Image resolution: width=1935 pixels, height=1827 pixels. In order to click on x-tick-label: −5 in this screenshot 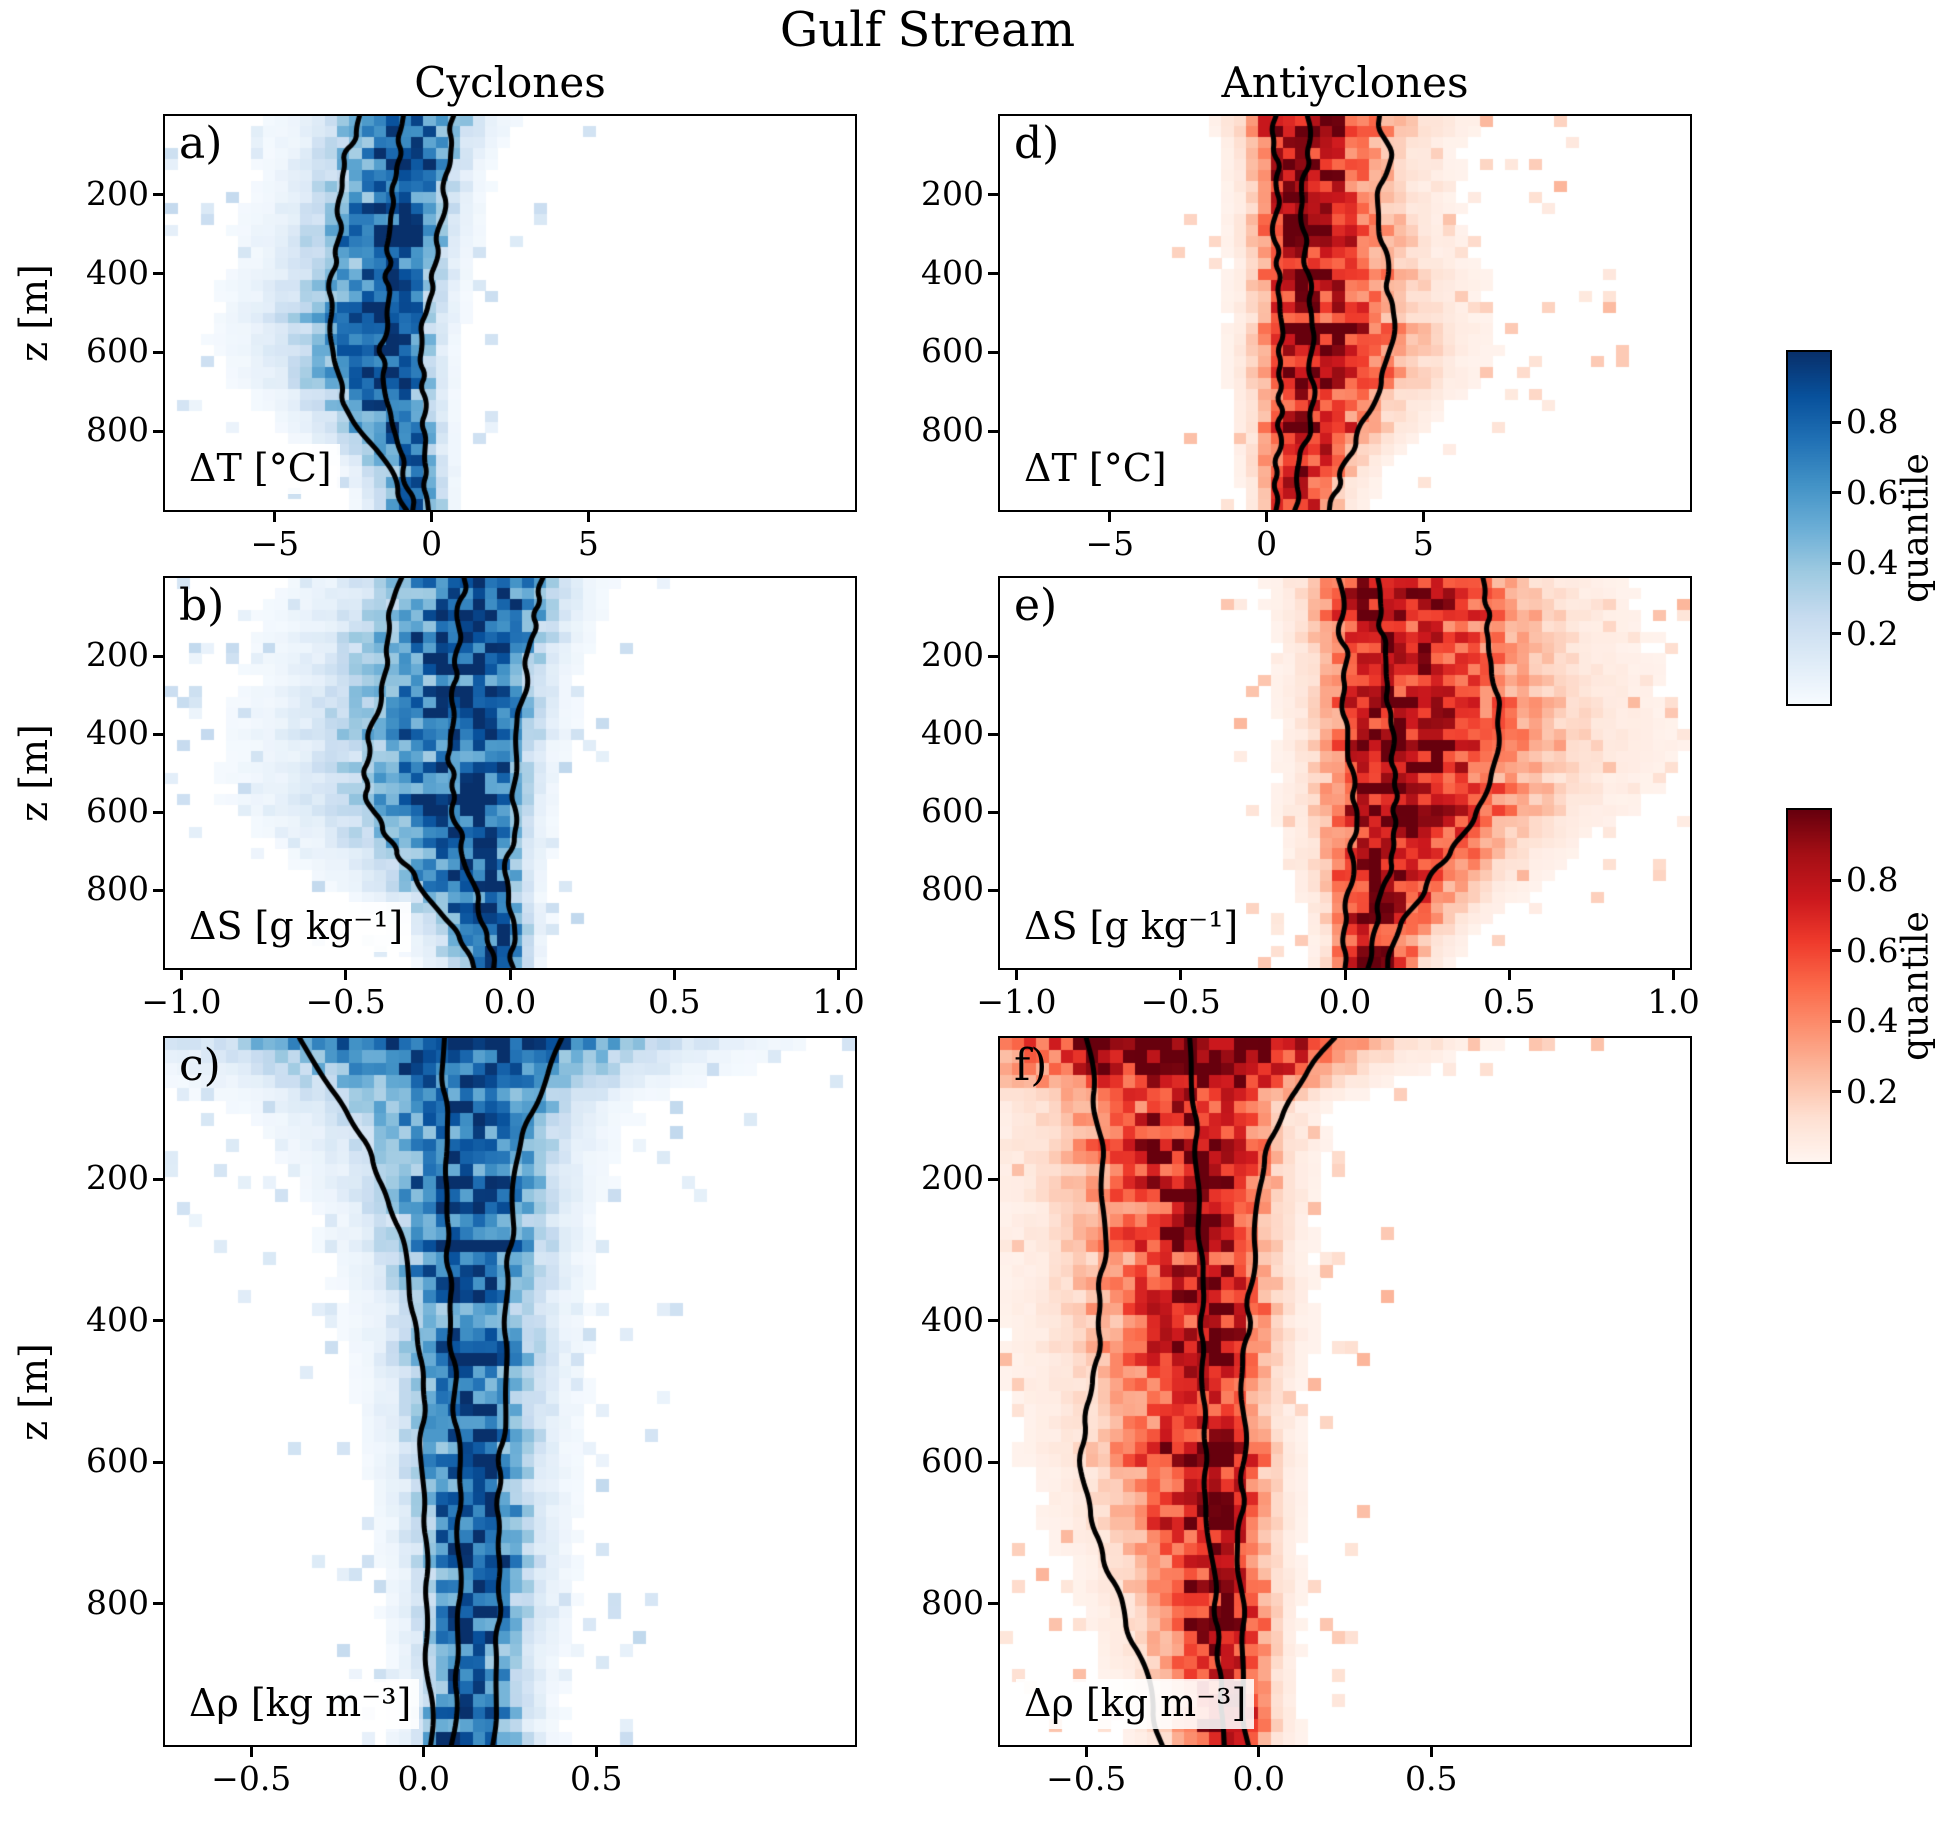, I will do `click(1110, 543)`.